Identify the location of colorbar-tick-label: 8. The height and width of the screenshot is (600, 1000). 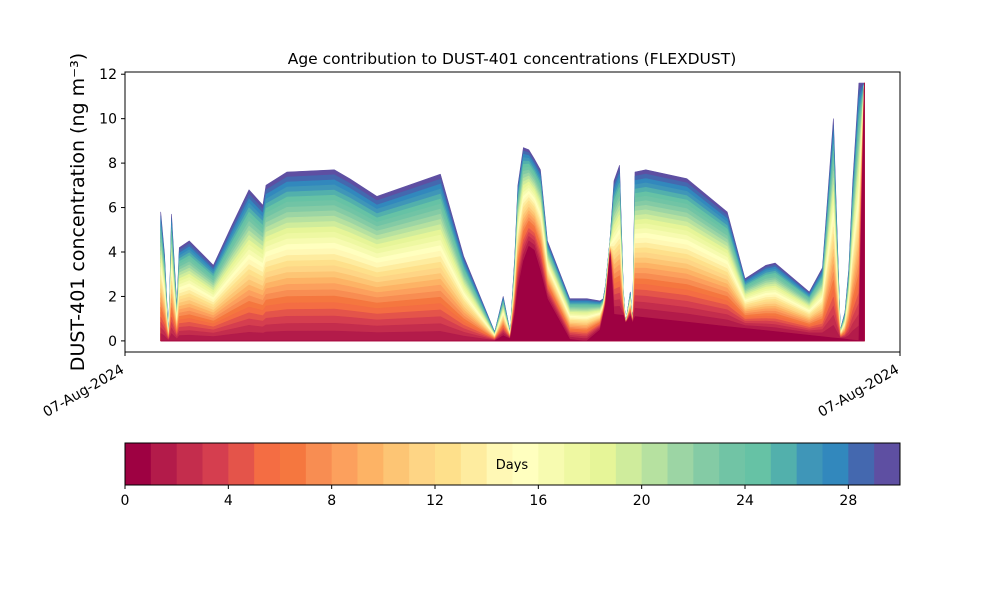
(331, 501).